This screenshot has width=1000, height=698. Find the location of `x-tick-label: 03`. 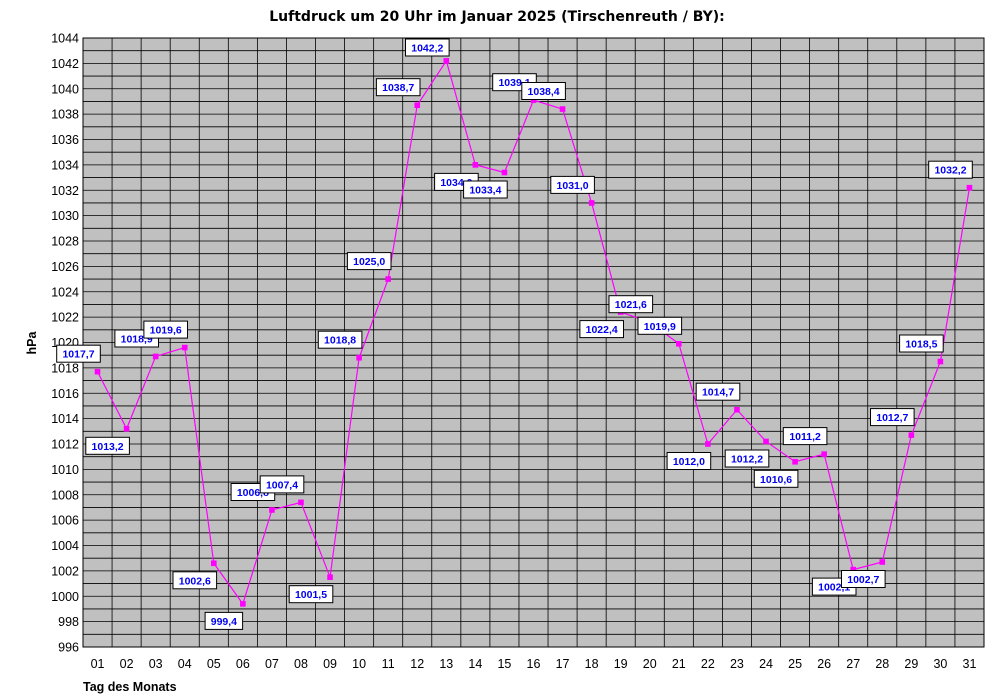

x-tick-label: 03 is located at coordinates (156, 664).